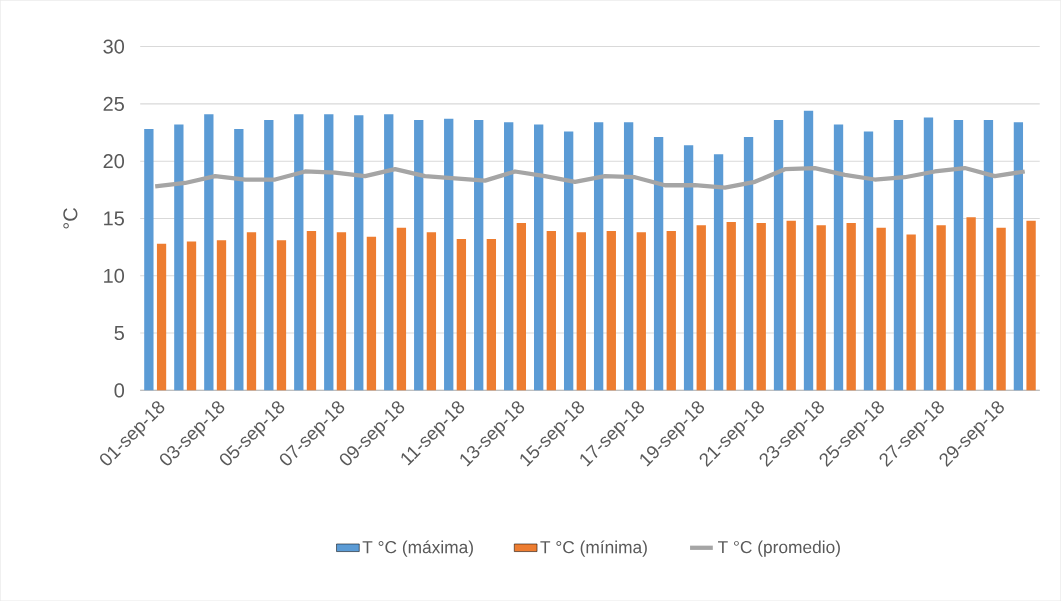 Image resolution: width=1061 pixels, height=601 pixels. What do you see at coordinates (590, 177) in the screenshot?
I see `line-series` at bounding box center [590, 177].